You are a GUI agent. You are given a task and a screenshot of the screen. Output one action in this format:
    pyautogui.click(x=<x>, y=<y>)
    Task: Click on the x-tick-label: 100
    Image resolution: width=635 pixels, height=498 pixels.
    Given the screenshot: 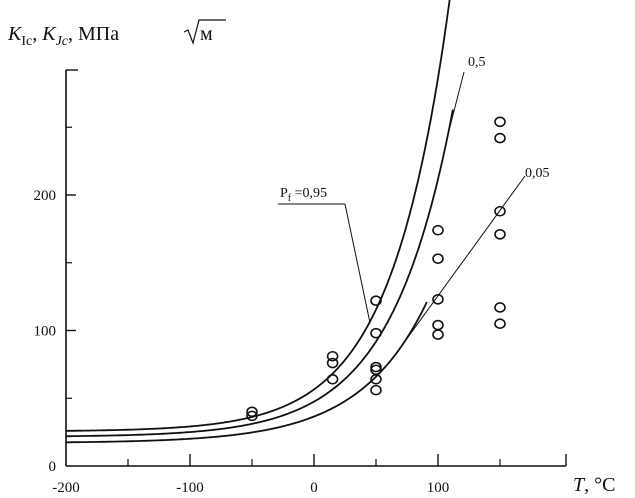 What is the action you would take?
    pyautogui.click(x=438, y=488)
    